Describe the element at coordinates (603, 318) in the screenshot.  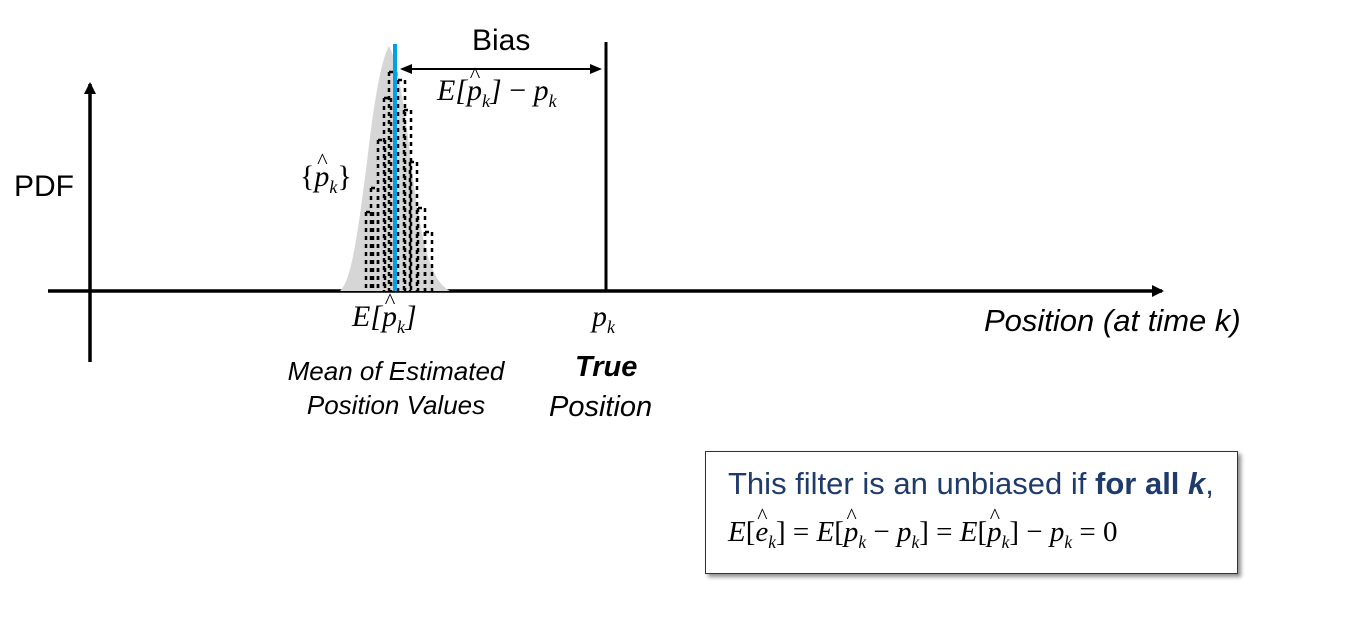
I see `true-position-tick-label: pk` at that location.